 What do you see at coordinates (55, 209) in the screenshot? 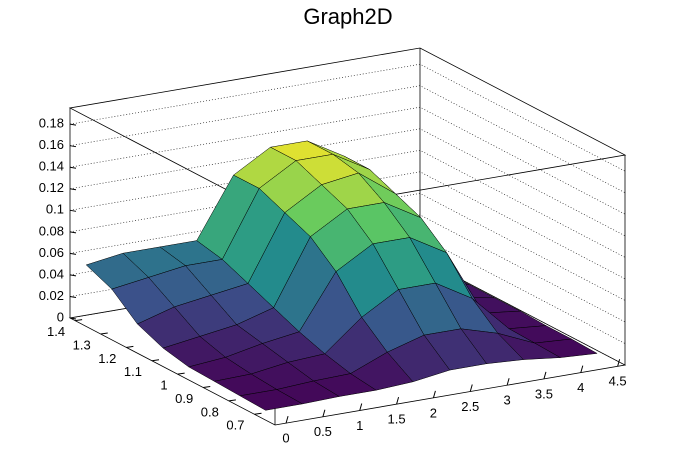
I see `z-tick-label: 0.1` at bounding box center [55, 209].